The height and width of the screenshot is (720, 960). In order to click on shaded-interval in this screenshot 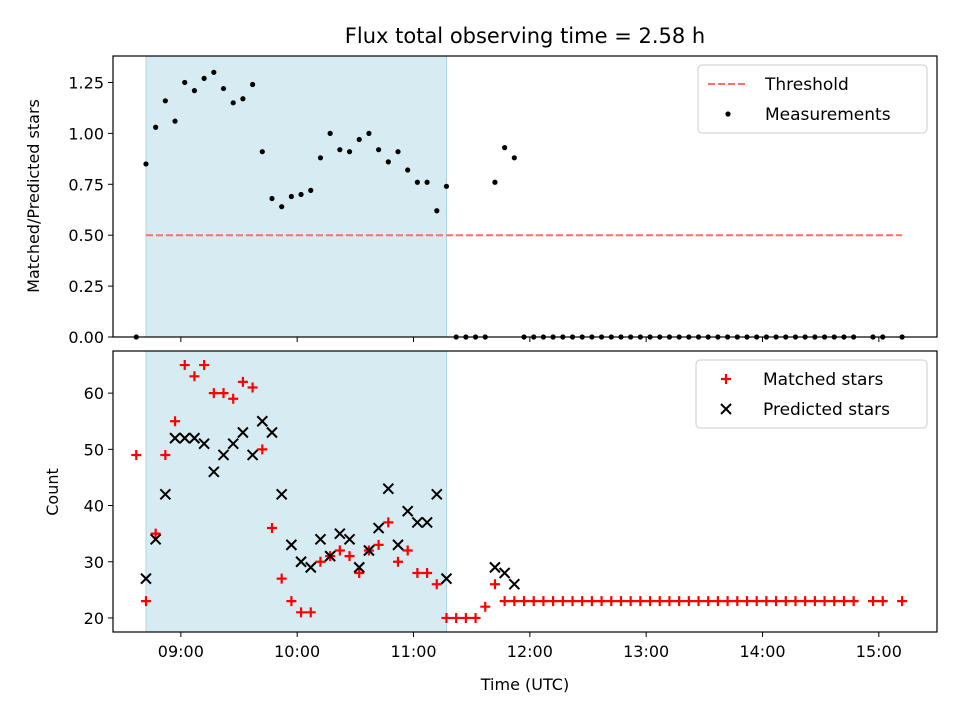, I will do `click(296, 491)`.